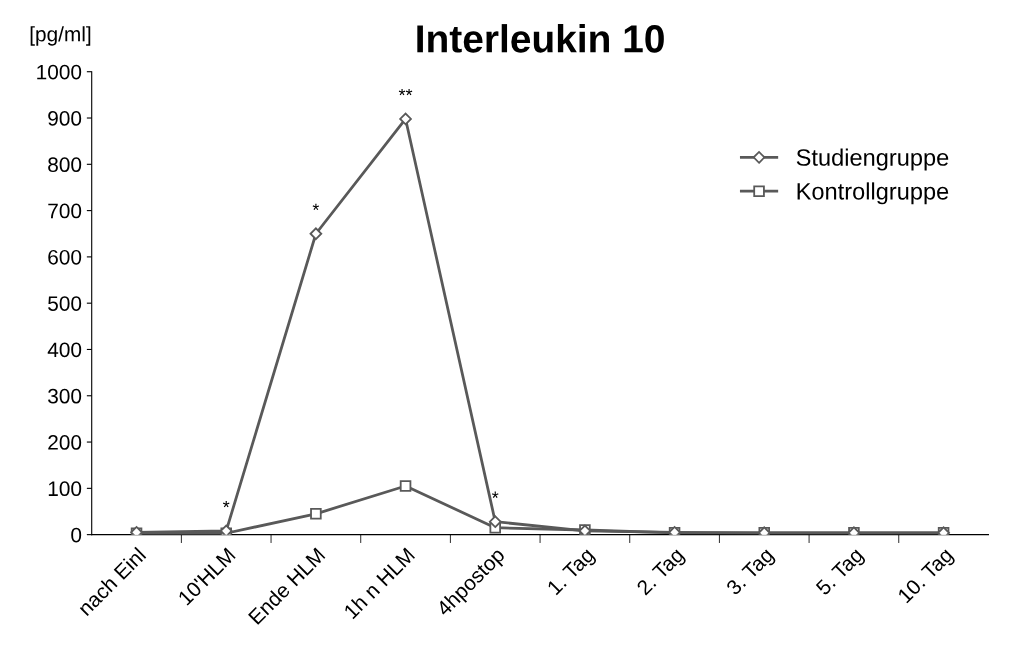  I want to click on legend-label: Kontrollgruppe, so click(873, 193).